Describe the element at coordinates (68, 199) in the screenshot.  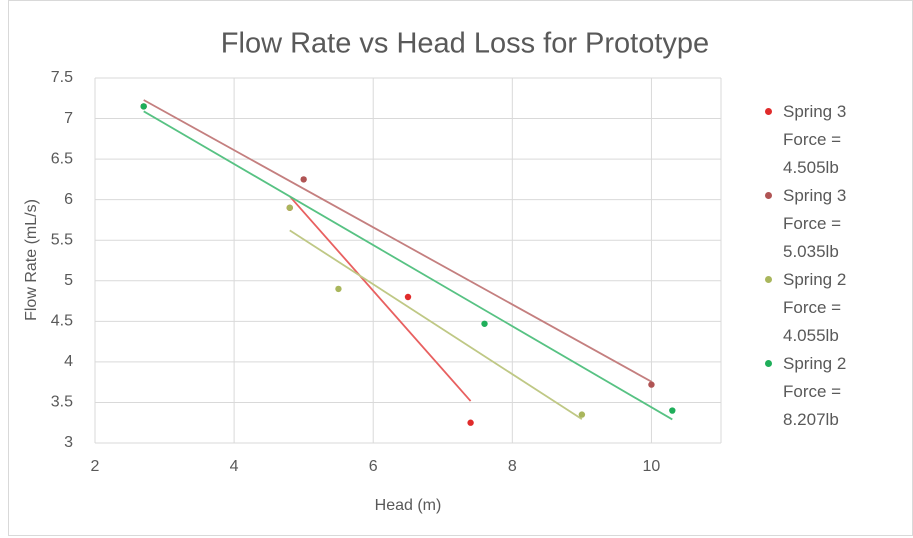
I see `y-tick-label: 6` at that location.